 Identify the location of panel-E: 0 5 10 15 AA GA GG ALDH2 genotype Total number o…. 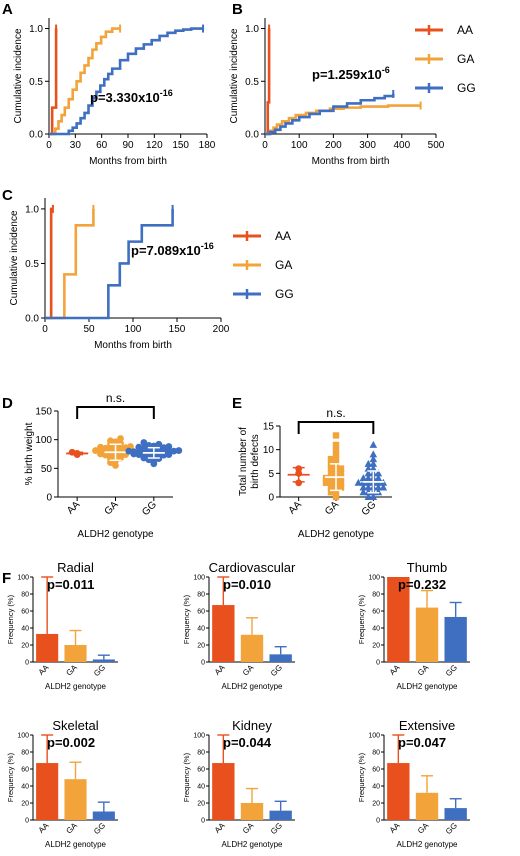
(315, 473).